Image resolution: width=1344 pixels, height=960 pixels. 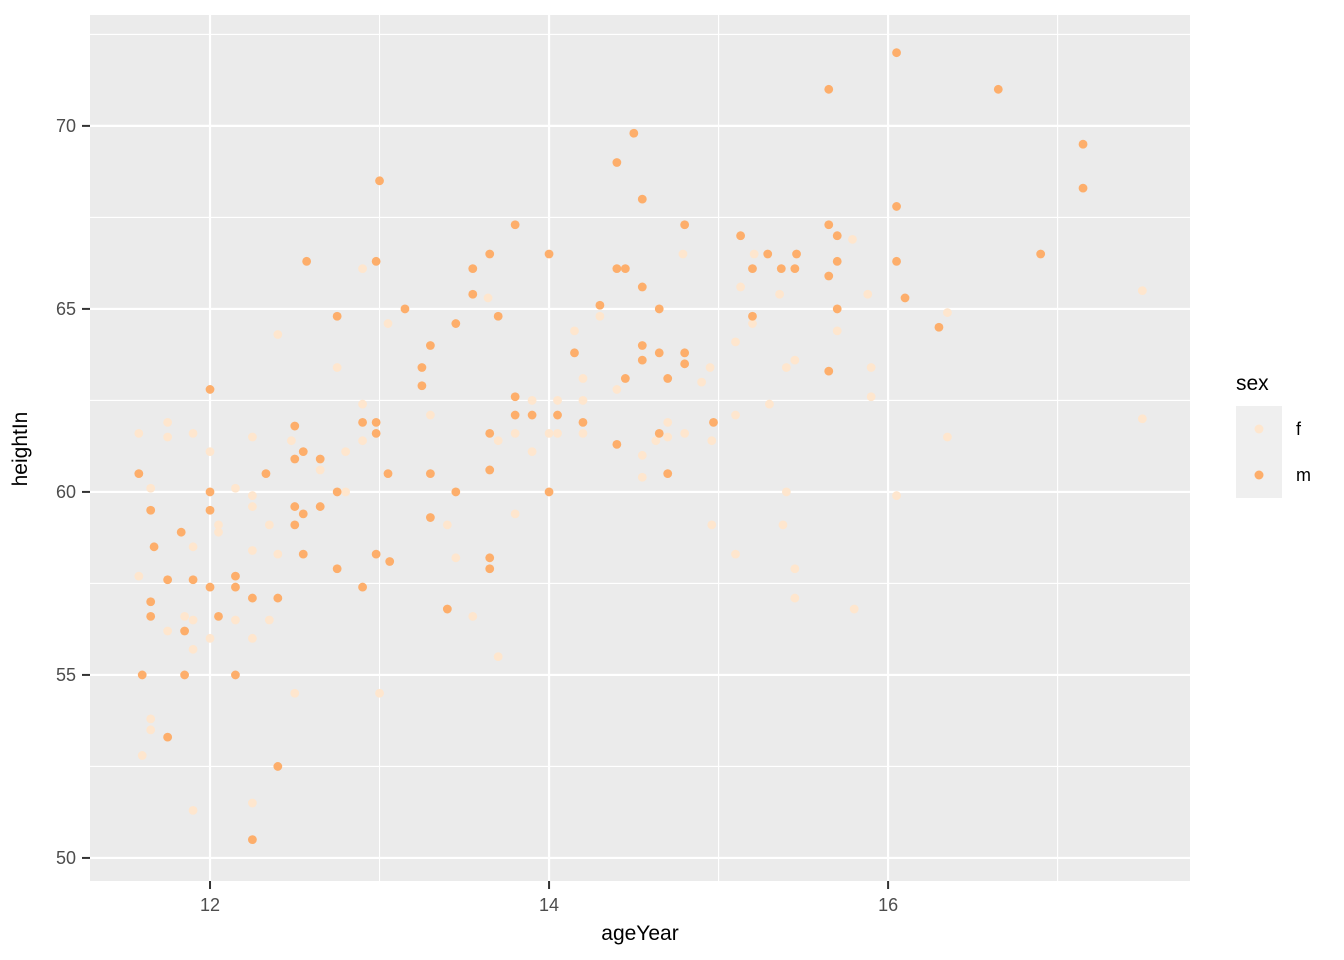 I want to click on y-axis-title: heightIn, so click(x=20, y=449).